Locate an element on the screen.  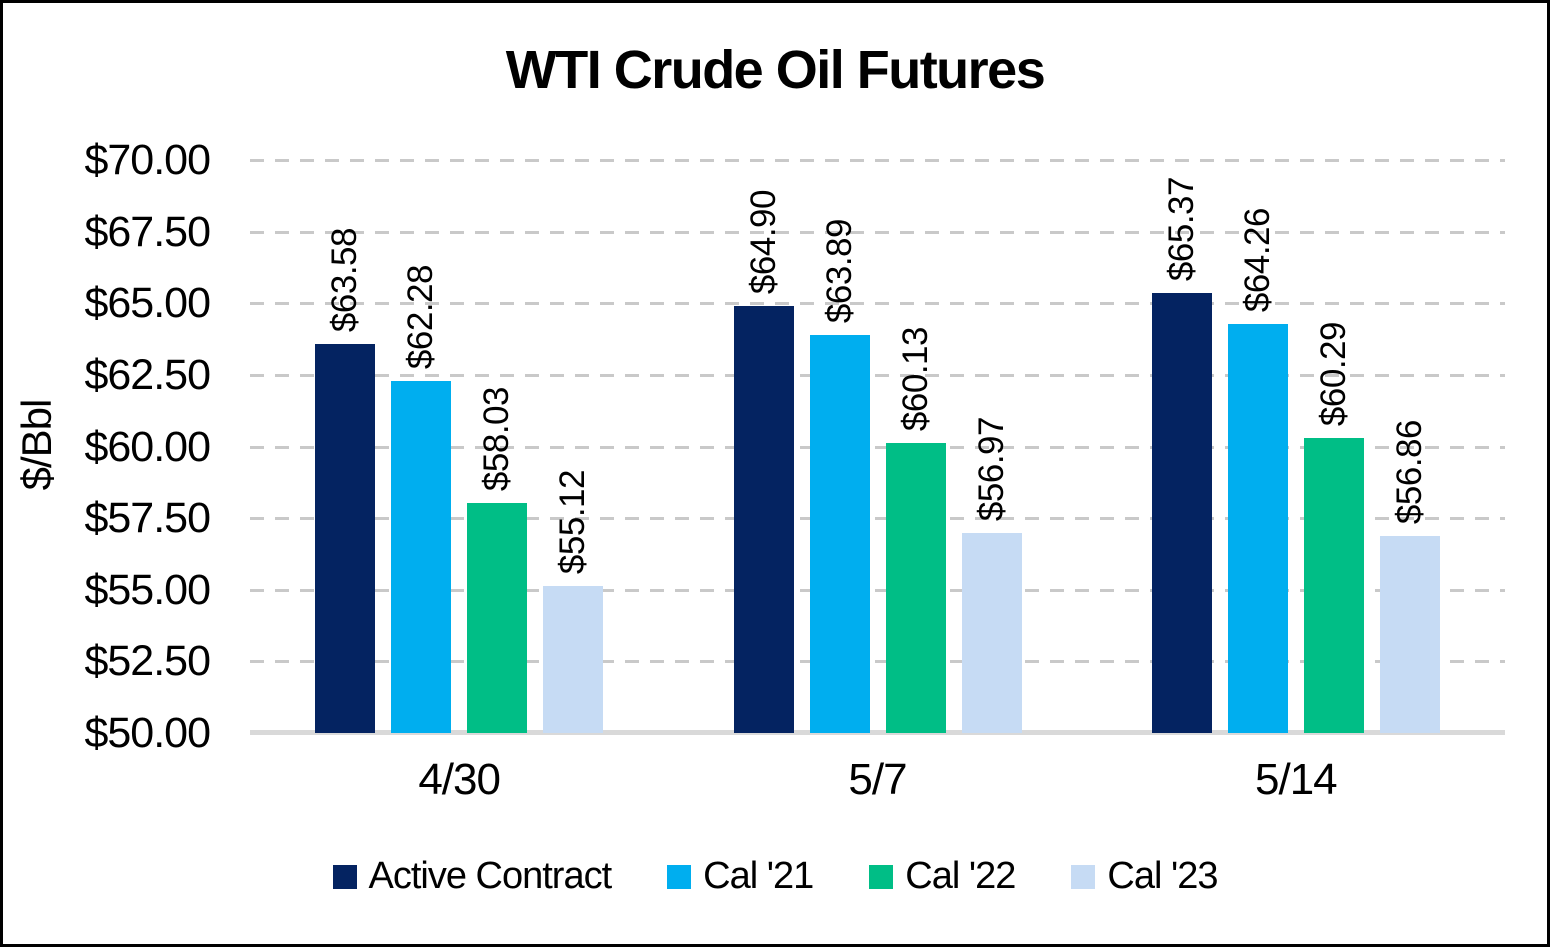
x-tick-label: 5/14 is located at coordinates (1296, 779).